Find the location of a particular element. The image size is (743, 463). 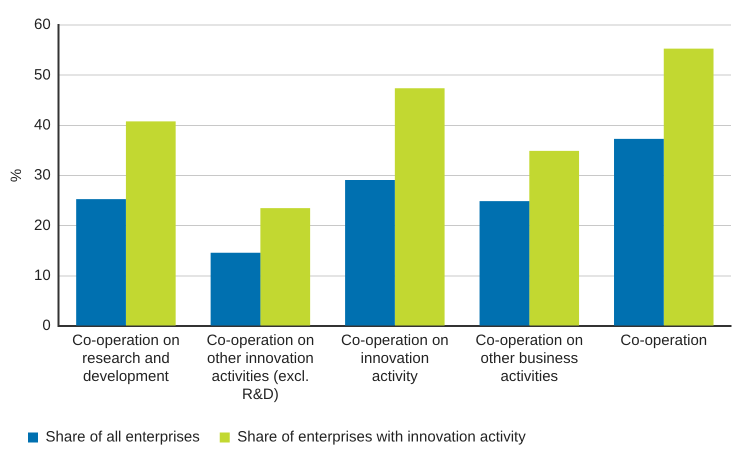

x-tick-label: Co-operation is located at coordinates (664, 341).